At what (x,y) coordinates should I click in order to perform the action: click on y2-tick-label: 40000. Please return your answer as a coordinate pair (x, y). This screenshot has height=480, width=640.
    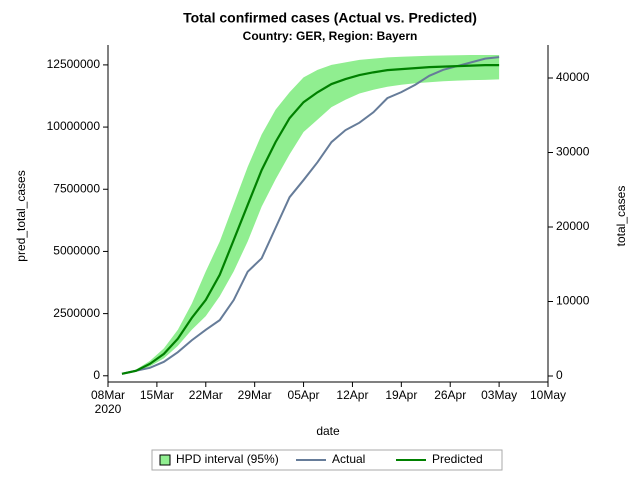
    Looking at the image, I should click on (573, 77).